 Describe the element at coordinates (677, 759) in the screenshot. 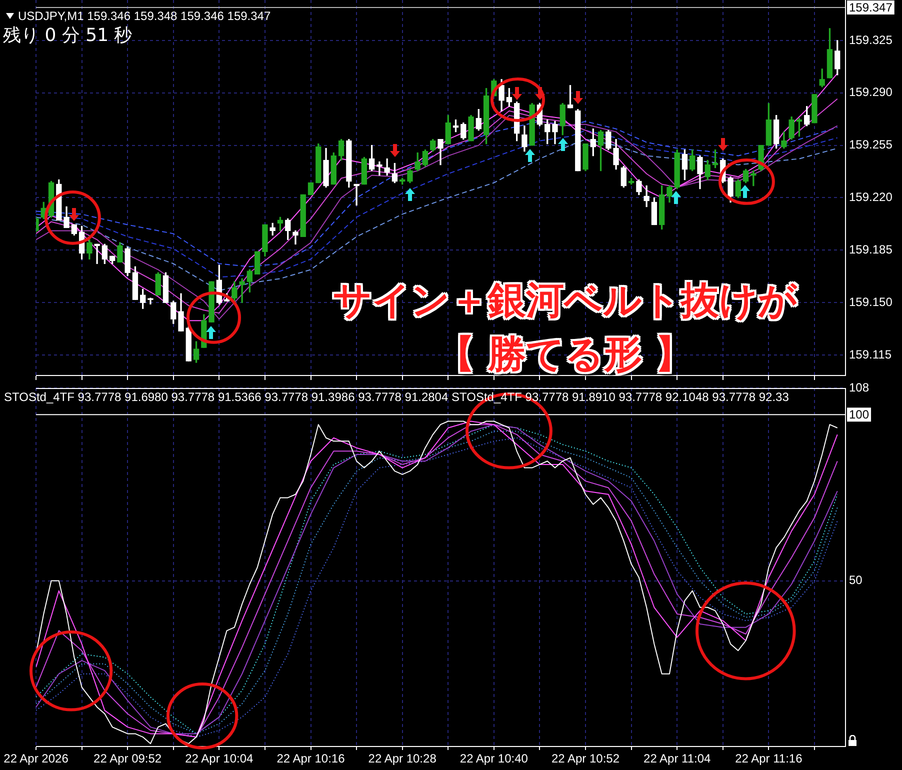

I see `x-tick-label: 22 Apr 11:04` at that location.